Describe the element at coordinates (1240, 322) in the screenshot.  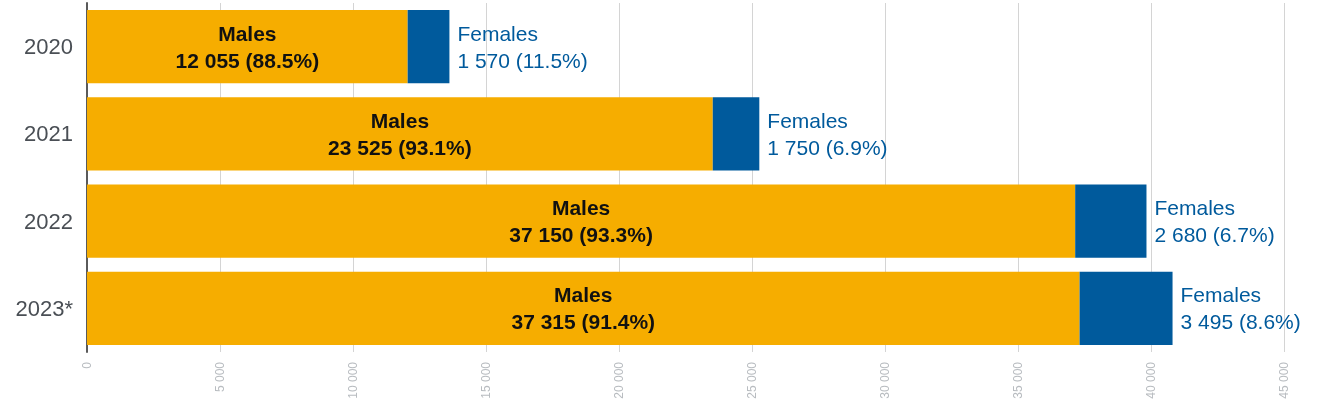
I see `data-label: 3 495 (8.6%)` at that location.